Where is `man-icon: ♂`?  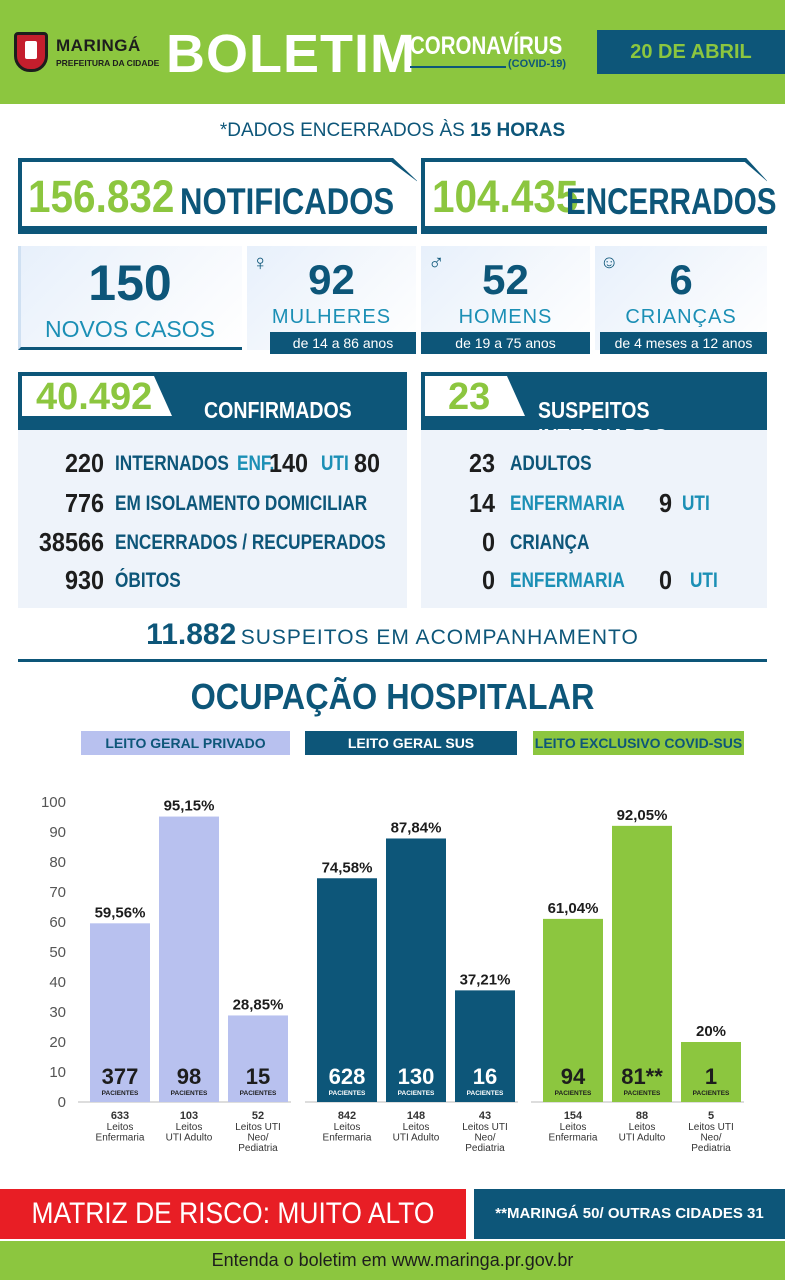 man-icon: ♂ is located at coordinates (436, 262).